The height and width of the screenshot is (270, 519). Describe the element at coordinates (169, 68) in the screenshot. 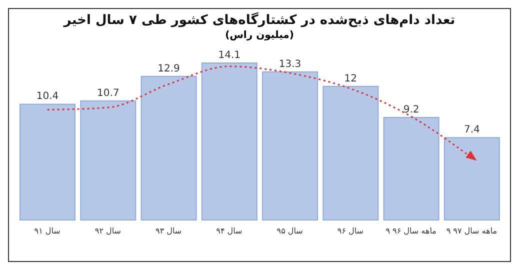

I see `data-label: 12.9` at that location.